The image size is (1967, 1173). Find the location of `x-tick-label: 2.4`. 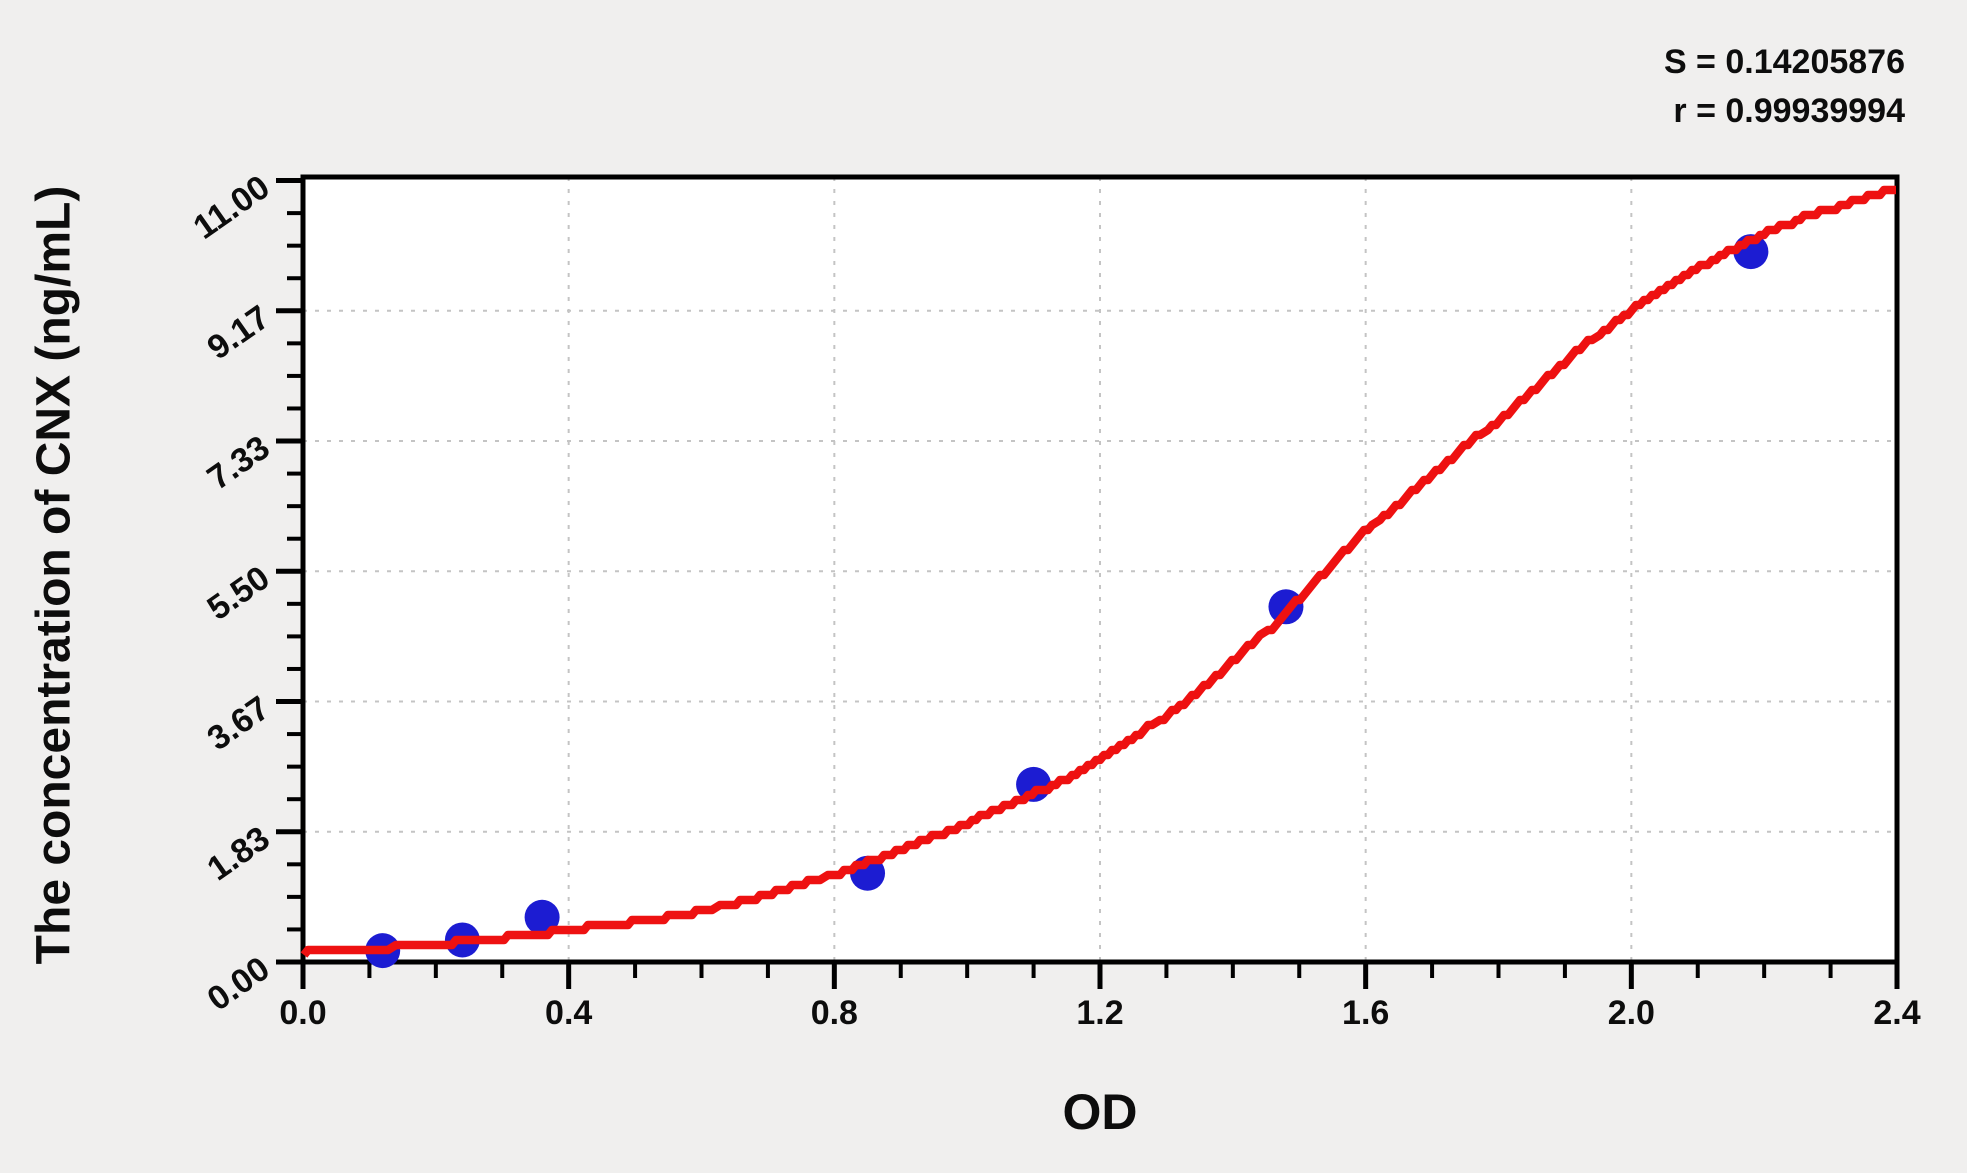

x-tick-label: 2.4 is located at coordinates (1896, 1013).